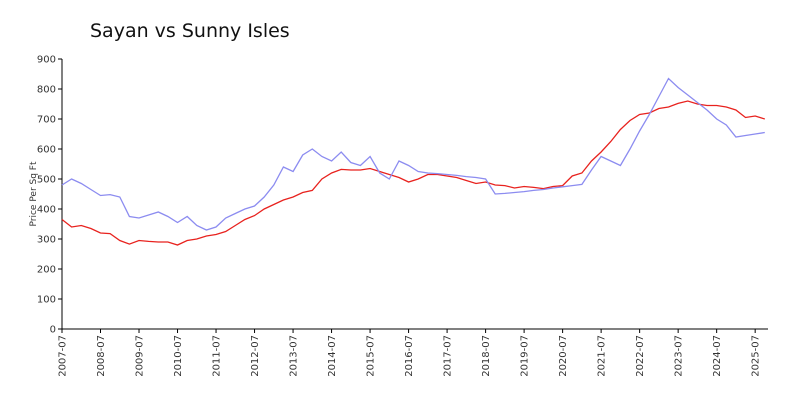 This screenshot has height=400, width=800. Describe the element at coordinates (717, 356) in the screenshot. I see `x-tick-label: 2024-07` at that location.